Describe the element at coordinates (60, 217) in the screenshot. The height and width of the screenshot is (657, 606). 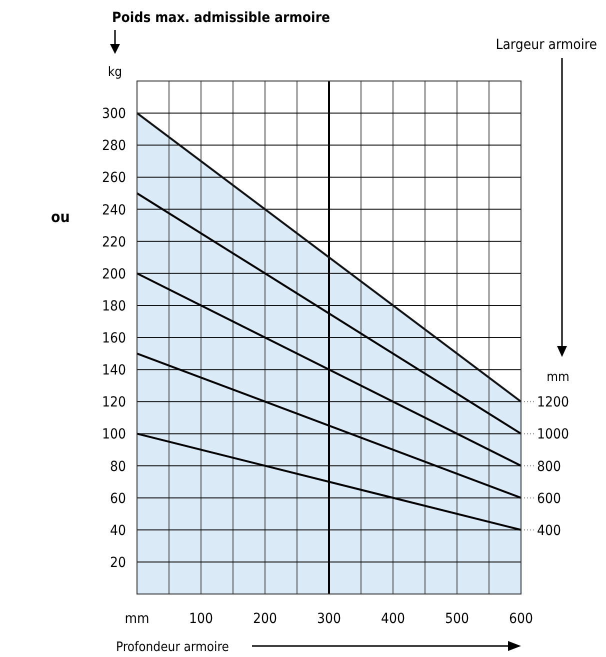
I see `text: ou` at that location.